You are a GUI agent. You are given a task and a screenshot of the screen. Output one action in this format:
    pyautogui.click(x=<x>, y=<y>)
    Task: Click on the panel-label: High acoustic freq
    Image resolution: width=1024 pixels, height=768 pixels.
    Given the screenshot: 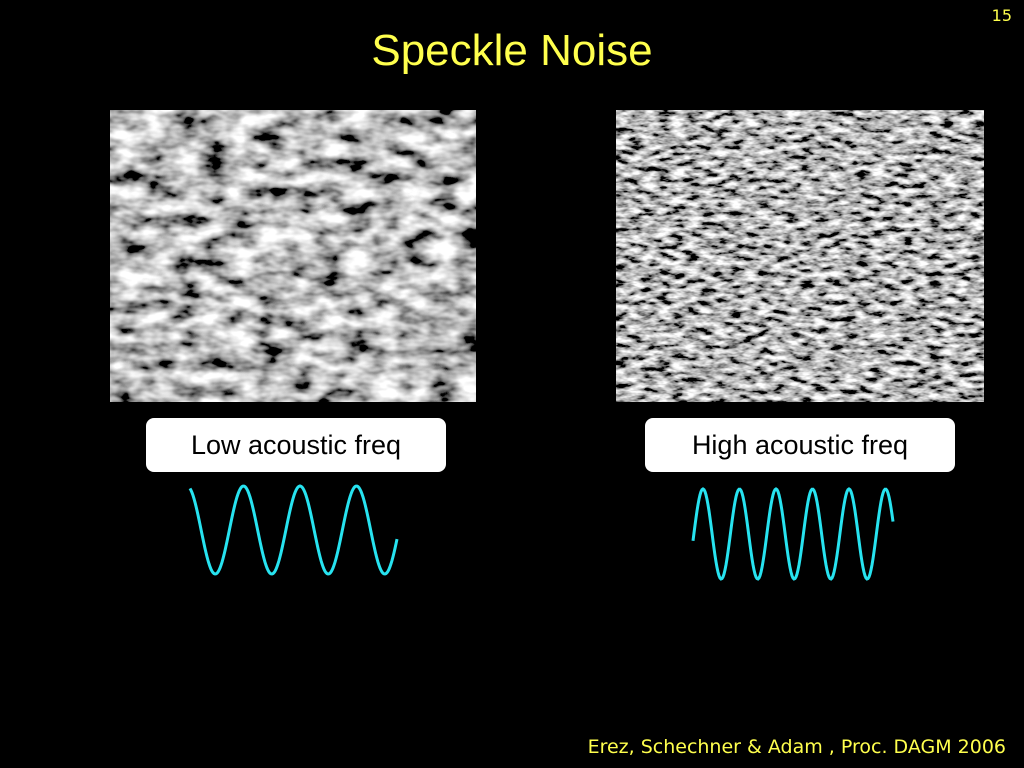 What is the action you would take?
    pyautogui.click(x=800, y=445)
    